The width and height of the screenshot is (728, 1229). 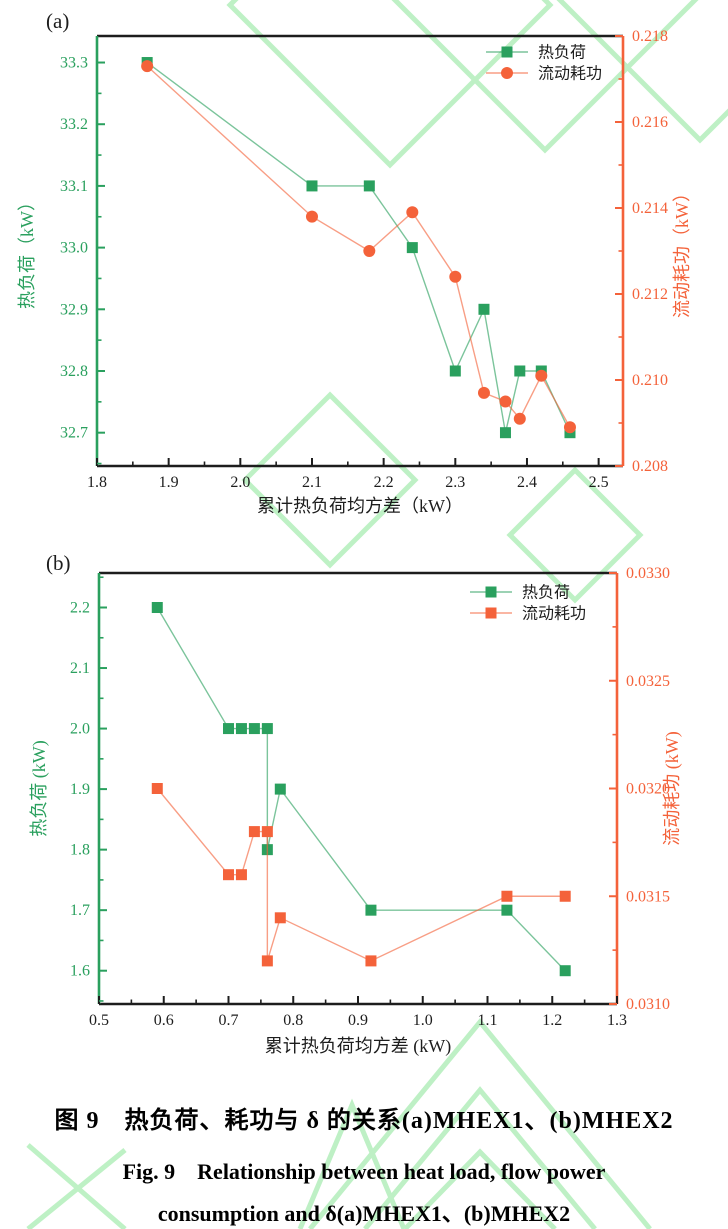 What do you see at coordinates (169, 482) in the screenshot?
I see `x-tick-label: 1.9` at bounding box center [169, 482].